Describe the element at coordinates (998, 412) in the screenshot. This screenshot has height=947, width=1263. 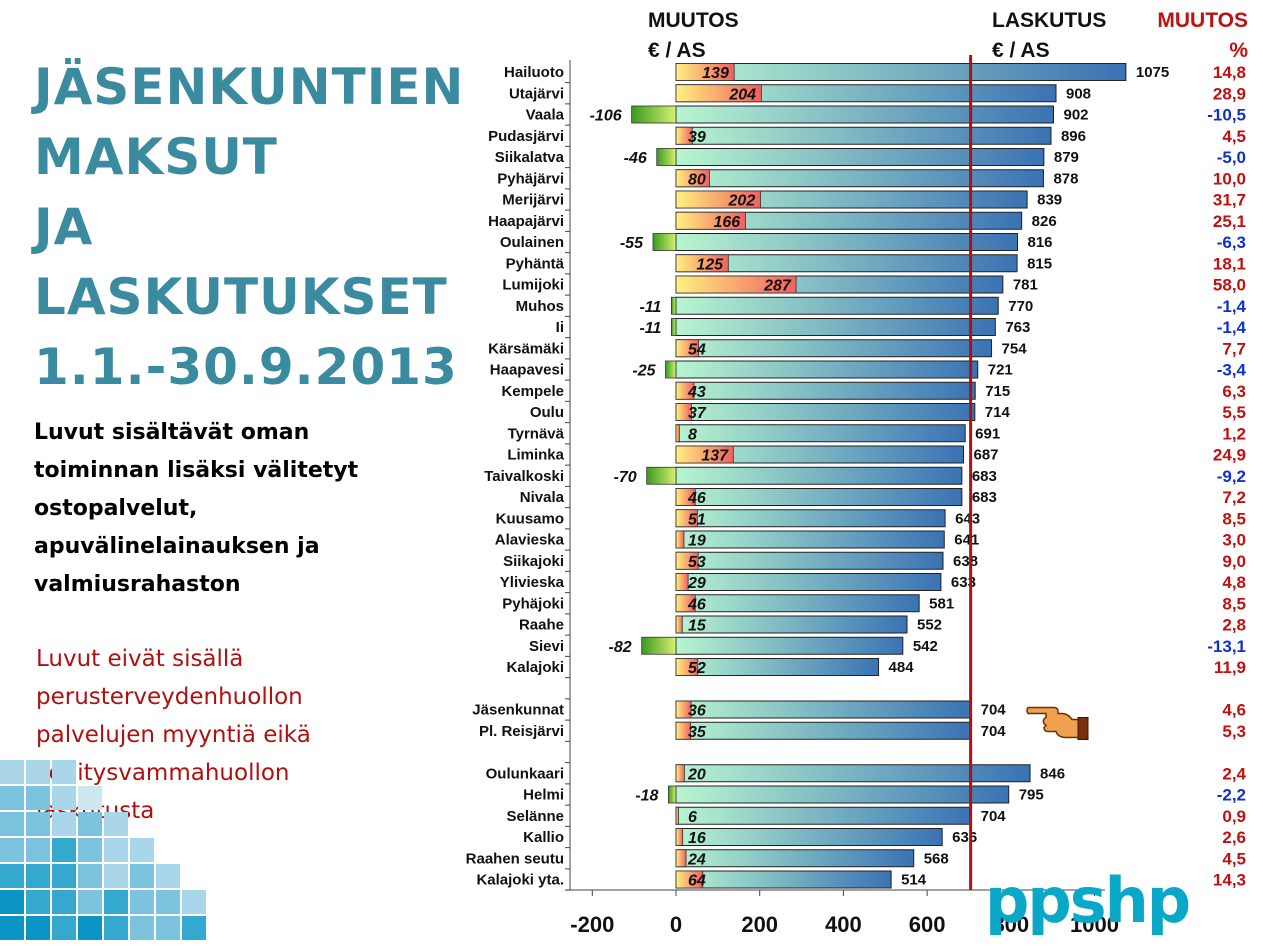
I see `billing-value-label: 714` at that location.